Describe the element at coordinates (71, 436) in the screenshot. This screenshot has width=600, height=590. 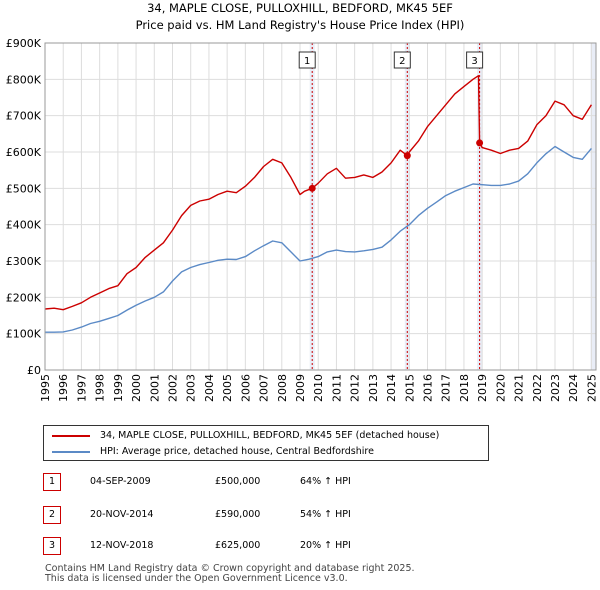
I see `legend-line-property` at that location.